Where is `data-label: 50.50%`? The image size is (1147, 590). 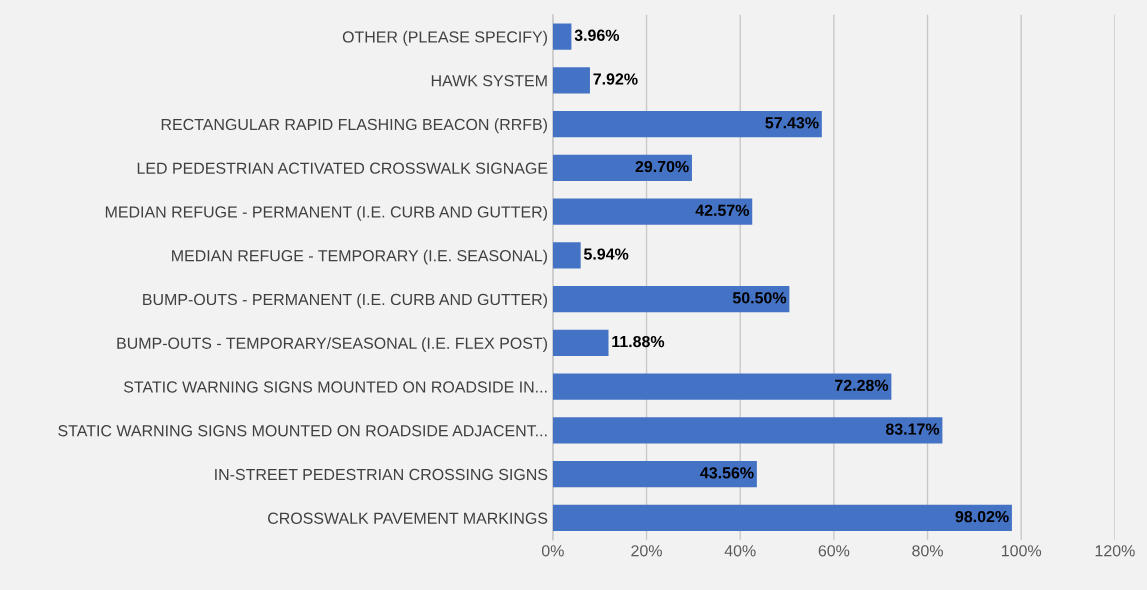 data-label: 50.50% is located at coordinates (759, 298).